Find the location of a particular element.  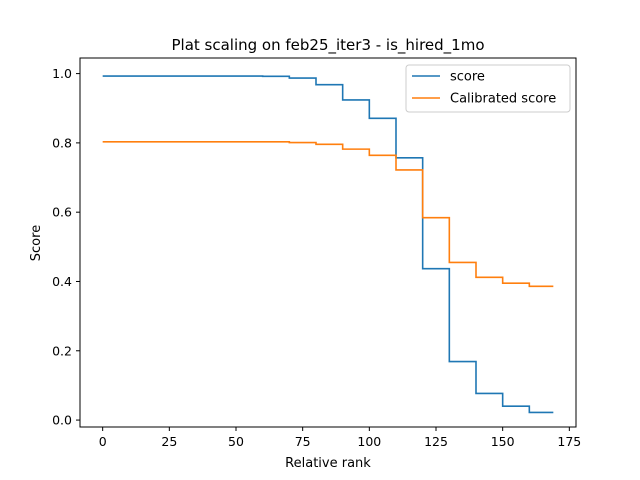

y-tick-label: 0.2 is located at coordinates (62, 350).